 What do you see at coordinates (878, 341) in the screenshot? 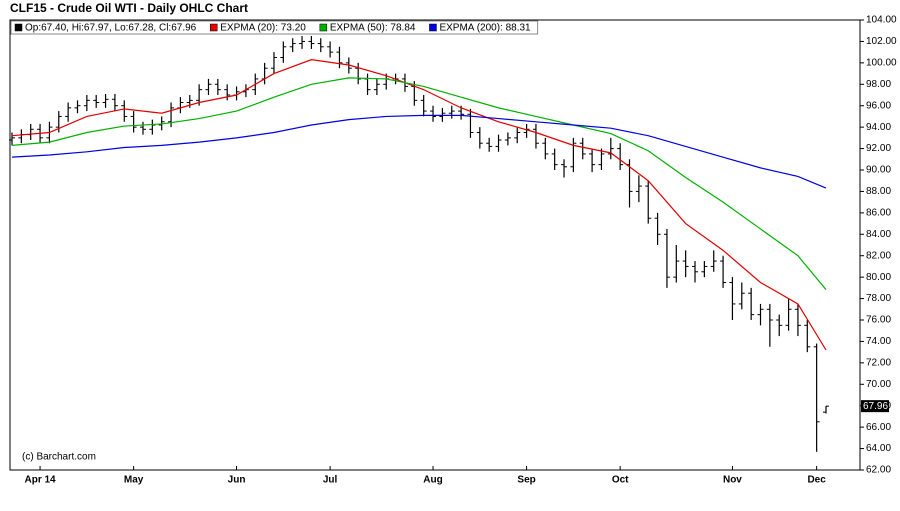
I see `y-tick-label: 74.00` at bounding box center [878, 341].